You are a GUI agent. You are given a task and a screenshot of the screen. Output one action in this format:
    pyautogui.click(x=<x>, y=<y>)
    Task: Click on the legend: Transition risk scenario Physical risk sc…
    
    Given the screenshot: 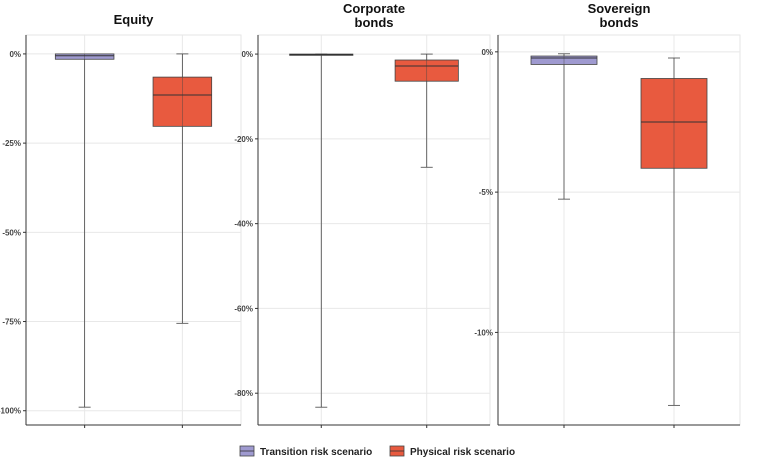 What is the action you would take?
    pyautogui.click(x=377, y=451)
    